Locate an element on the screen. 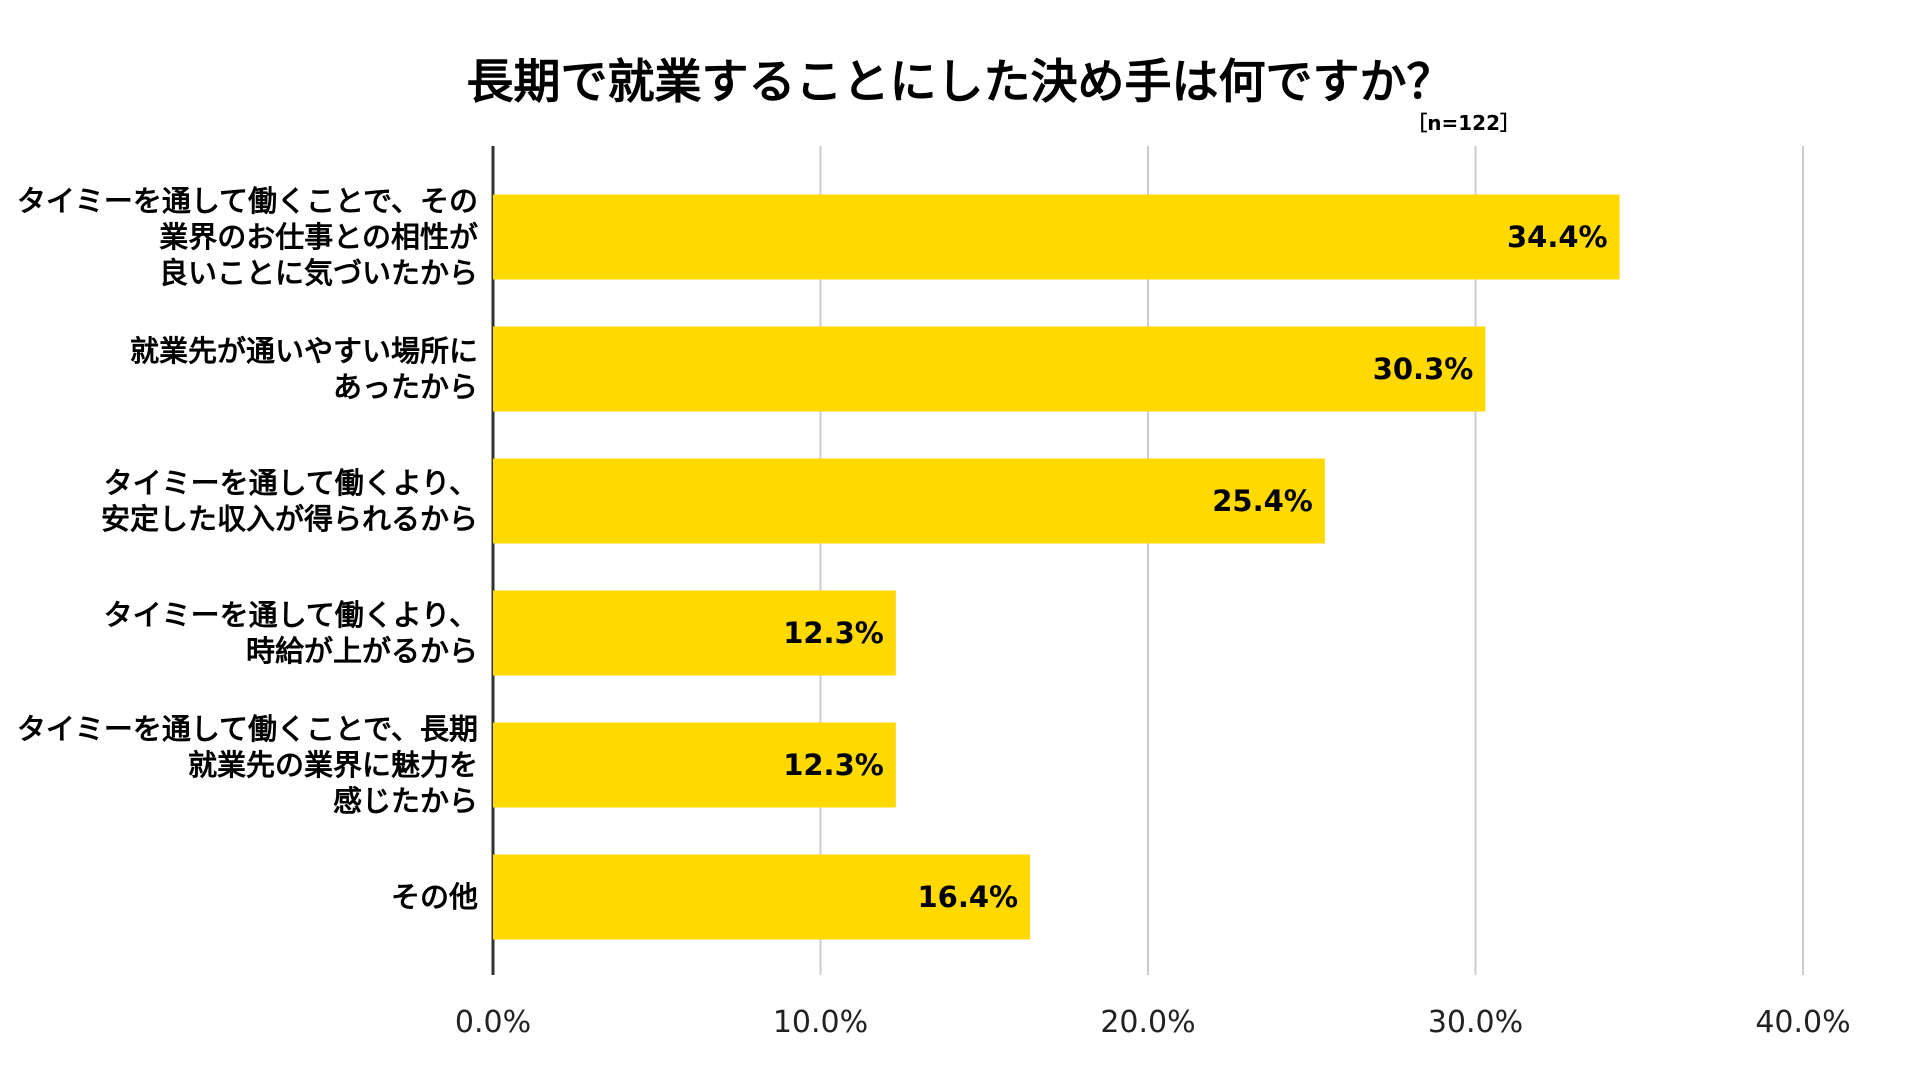  x-tick-label: 20.0% is located at coordinates (1147, 1022).